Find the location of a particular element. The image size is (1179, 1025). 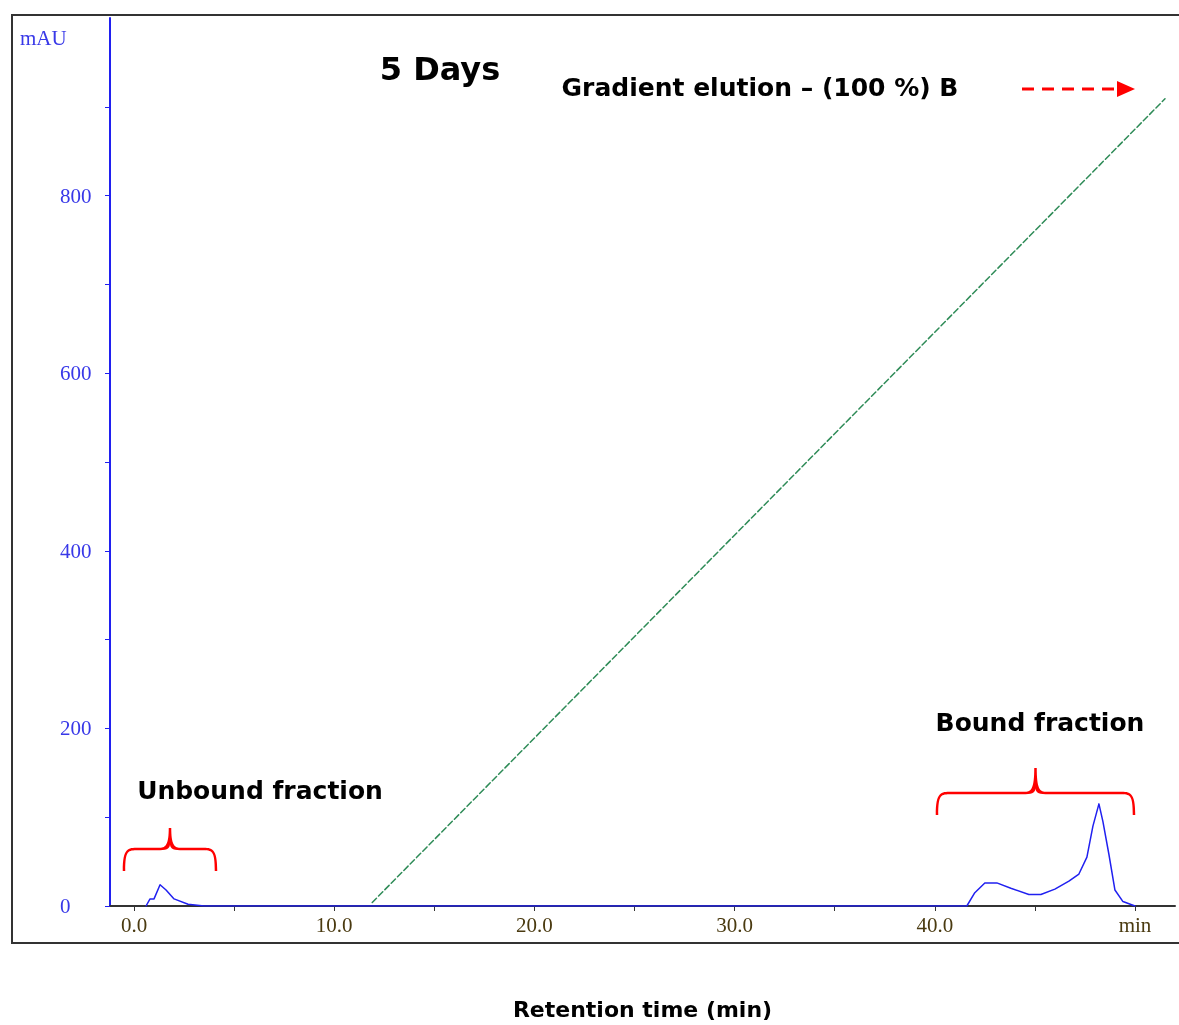

y-tick-label: 0 is located at coordinates (65, 906).